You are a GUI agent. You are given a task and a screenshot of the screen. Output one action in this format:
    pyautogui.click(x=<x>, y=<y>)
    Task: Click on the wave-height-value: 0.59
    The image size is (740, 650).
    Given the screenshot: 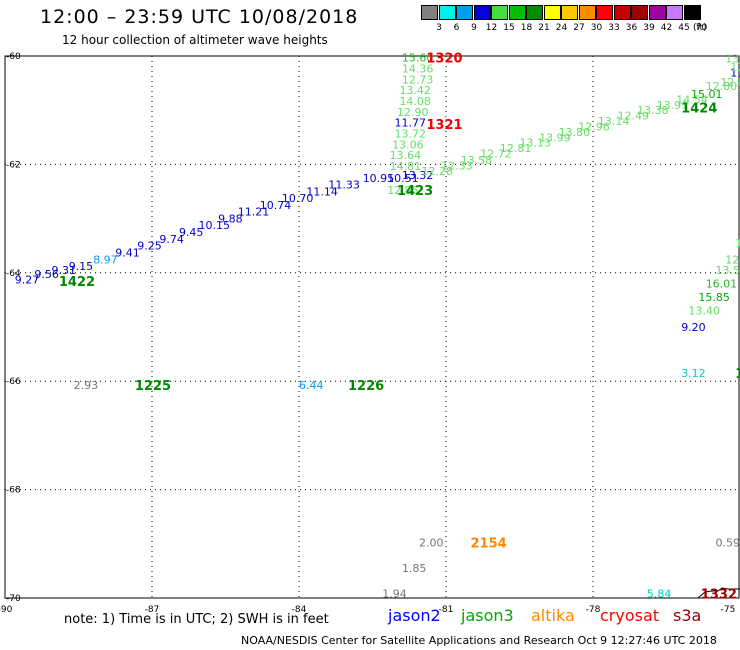 What is the action you would take?
    pyautogui.click(x=728, y=543)
    